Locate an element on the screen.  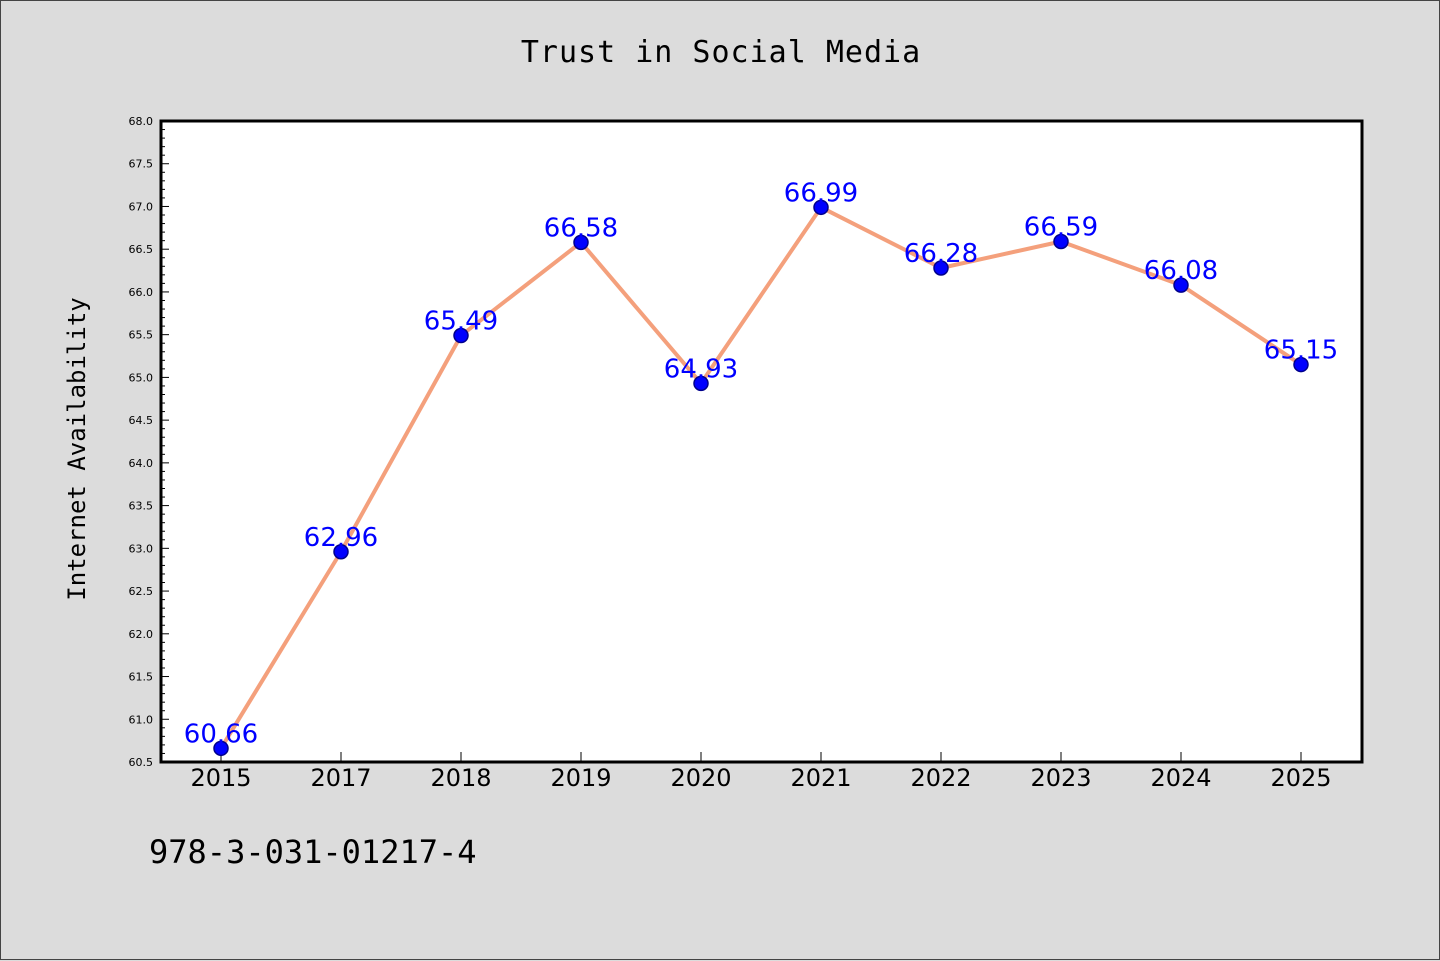
x-tick-label: 2020 is located at coordinates (700, 778).